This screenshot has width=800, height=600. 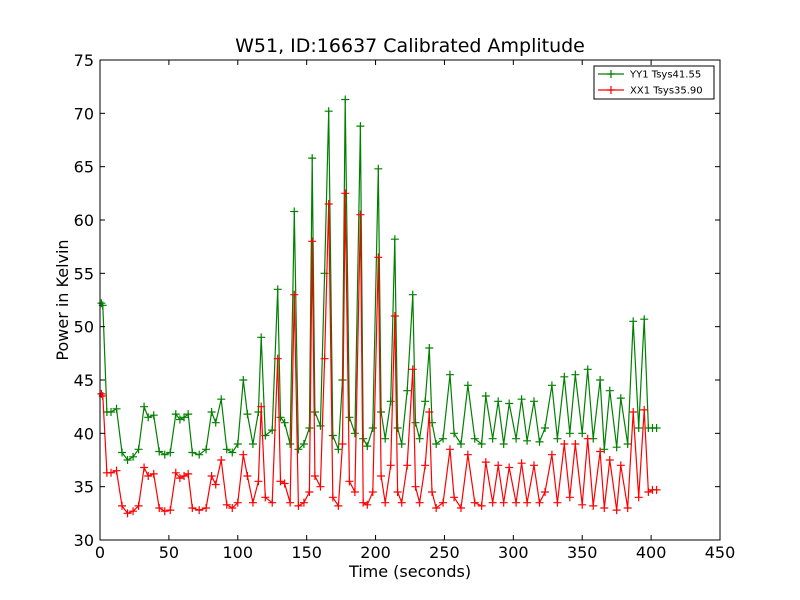 I want to click on y-tick-label: 55, so click(x=84, y=273).